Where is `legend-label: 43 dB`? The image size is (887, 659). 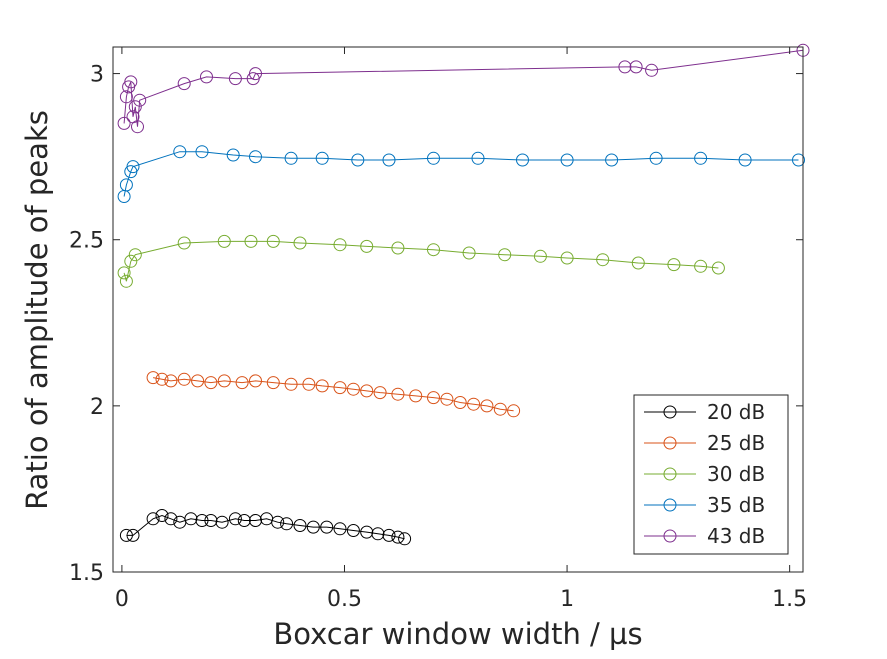
legend-label: 43 dB is located at coordinates (736, 536).